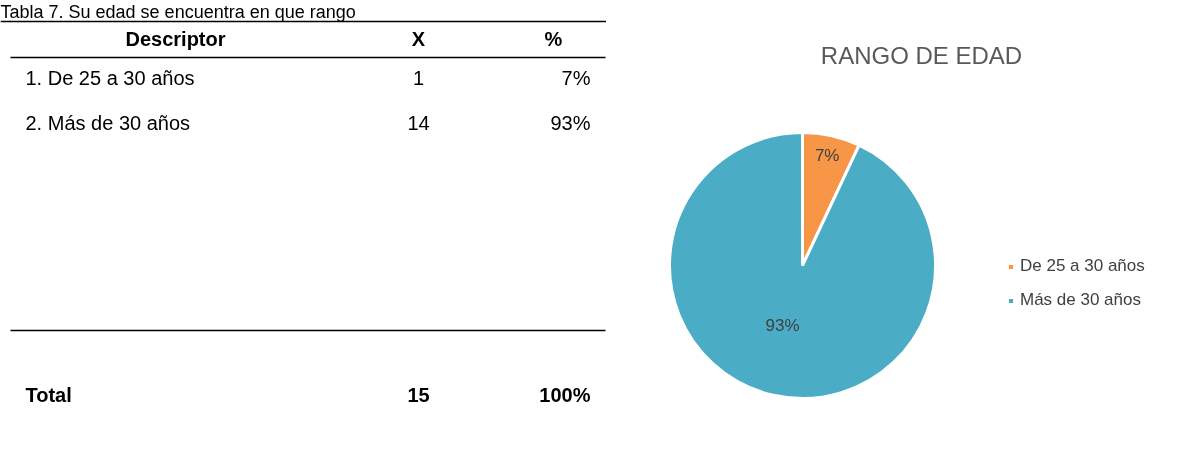  I want to click on text: Total, so click(48, 394).